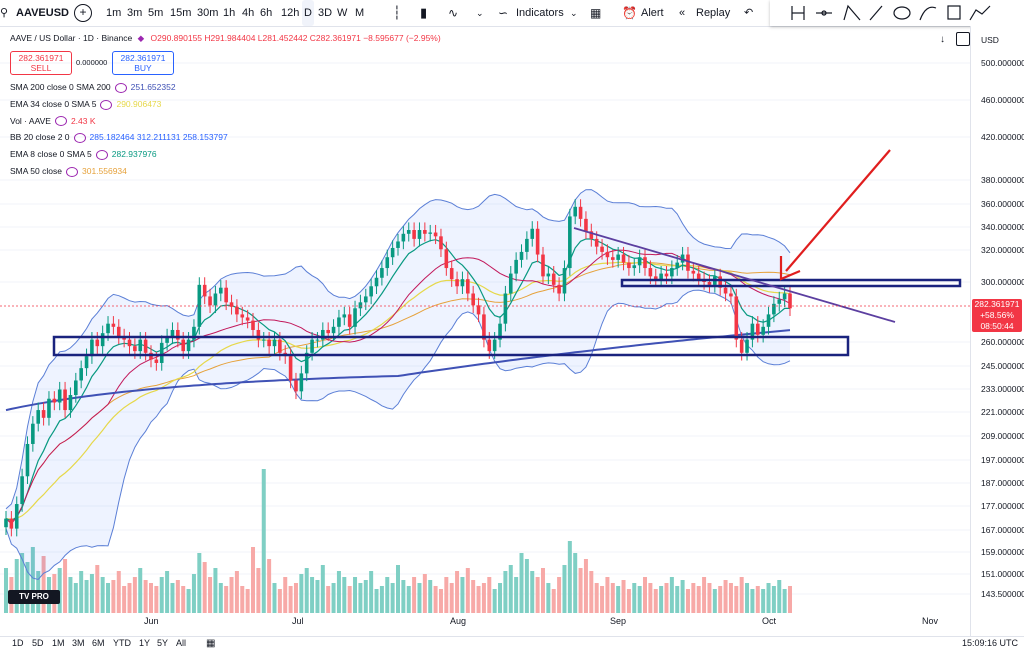 This screenshot has height=654, width=1024. Describe the element at coordinates (181, 643) in the screenshot. I see `range-All: All` at that location.